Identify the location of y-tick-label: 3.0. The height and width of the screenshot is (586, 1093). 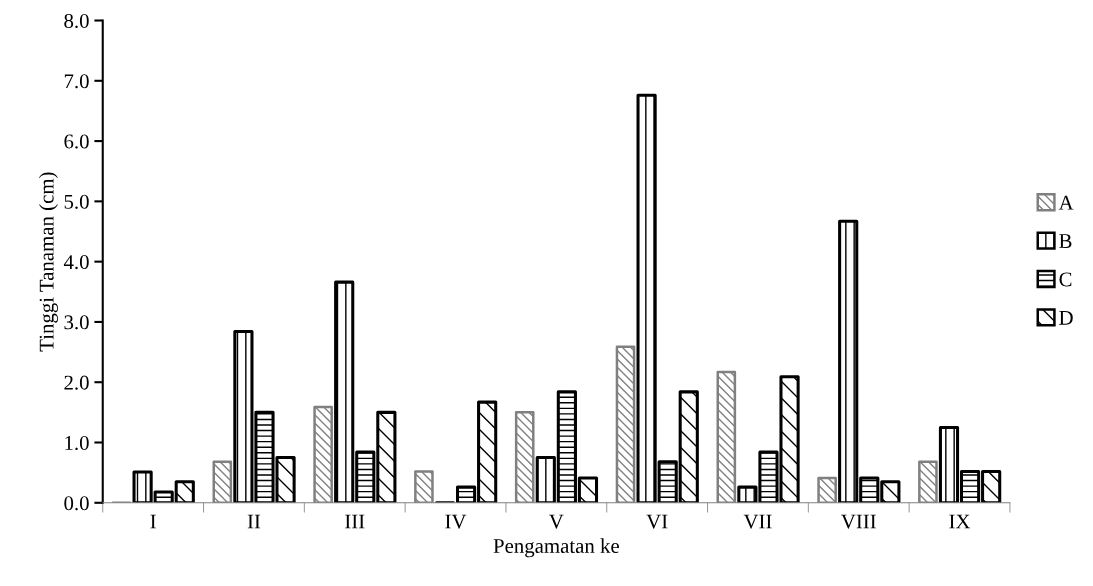
(76, 322).